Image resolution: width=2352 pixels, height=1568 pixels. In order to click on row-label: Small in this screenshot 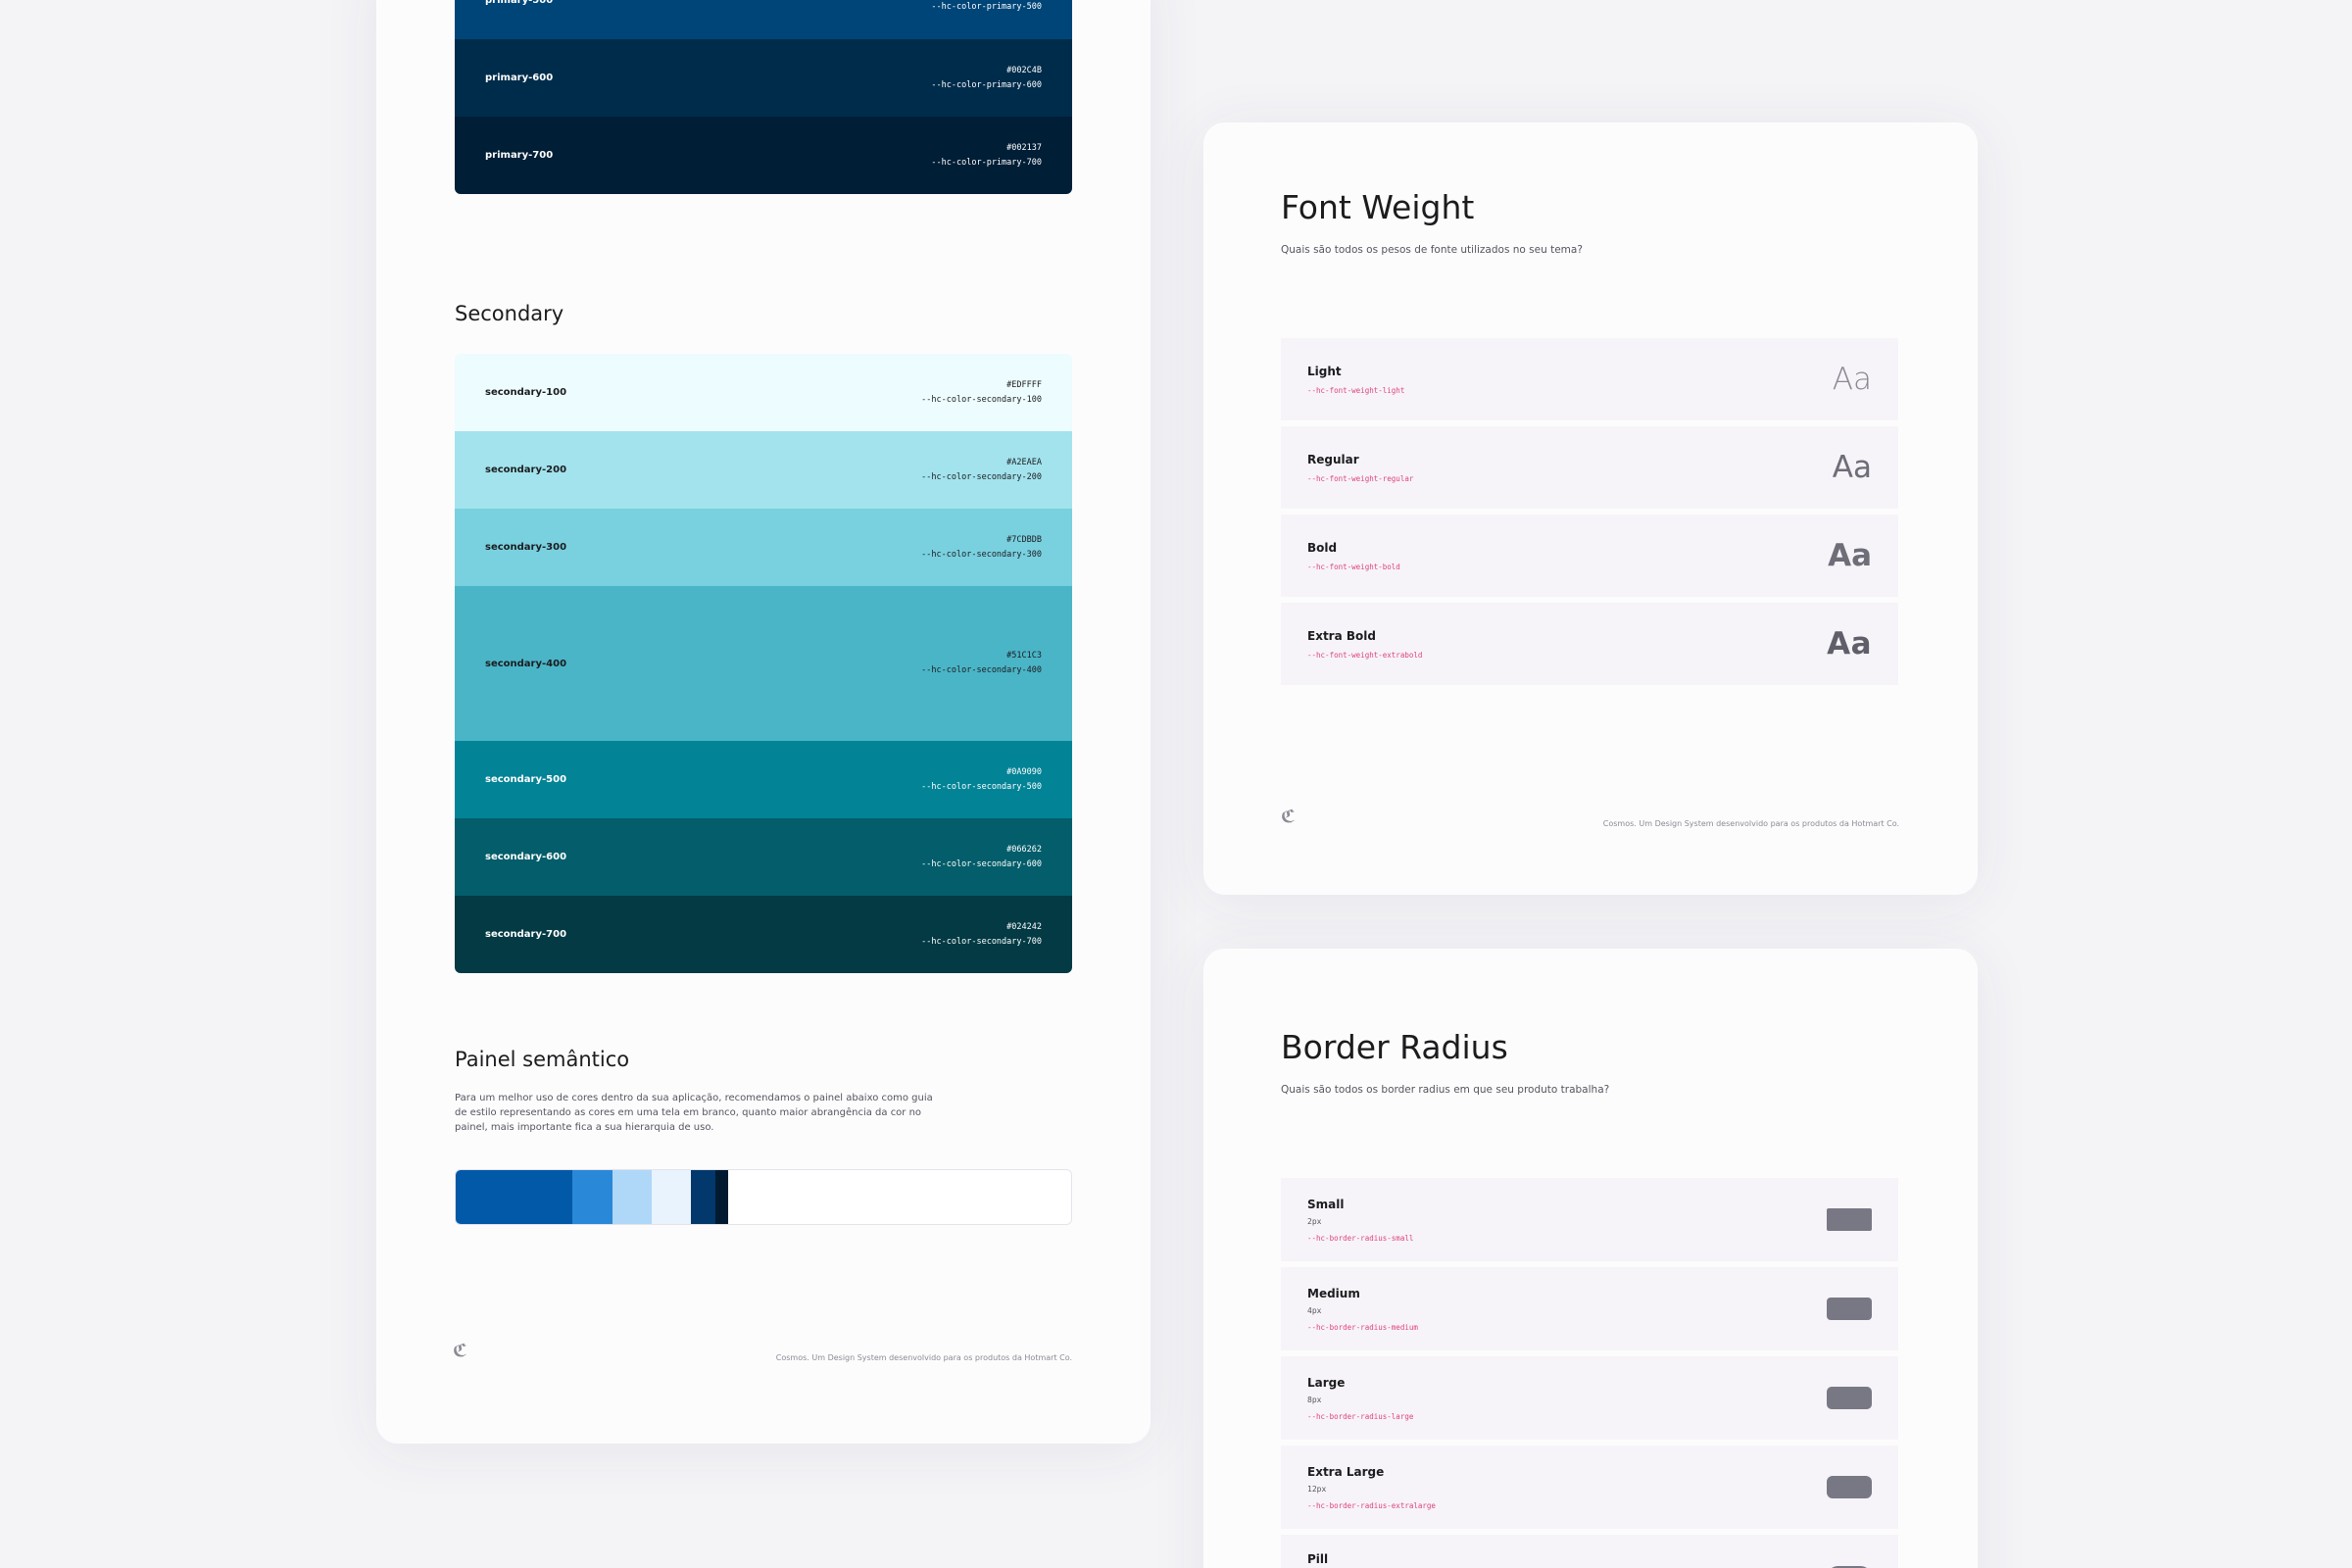, I will do `click(1326, 1204)`.